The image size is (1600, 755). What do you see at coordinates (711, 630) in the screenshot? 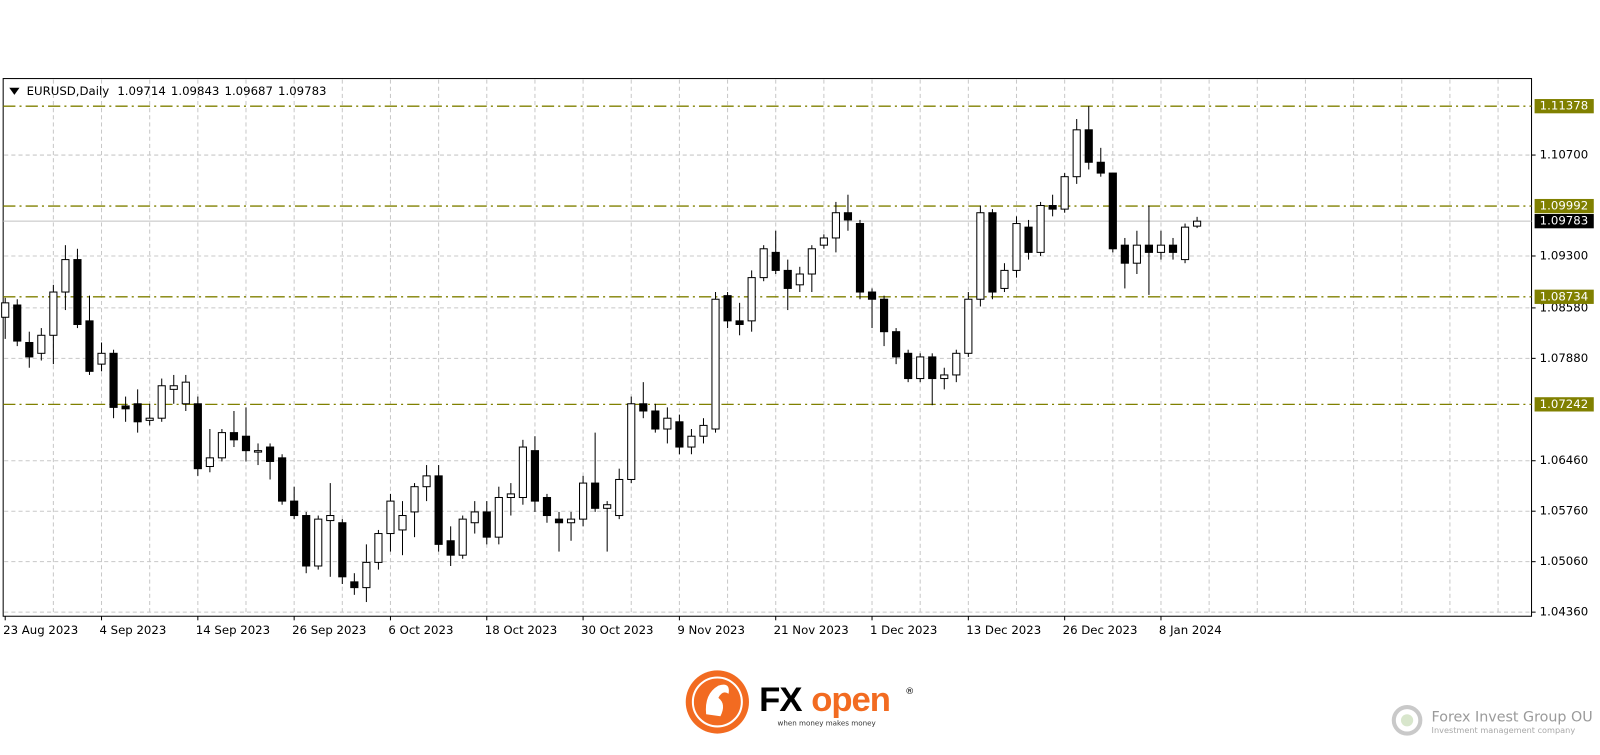
I see `x-tick-label: 9 Nov 2023` at bounding box center [711, 630].